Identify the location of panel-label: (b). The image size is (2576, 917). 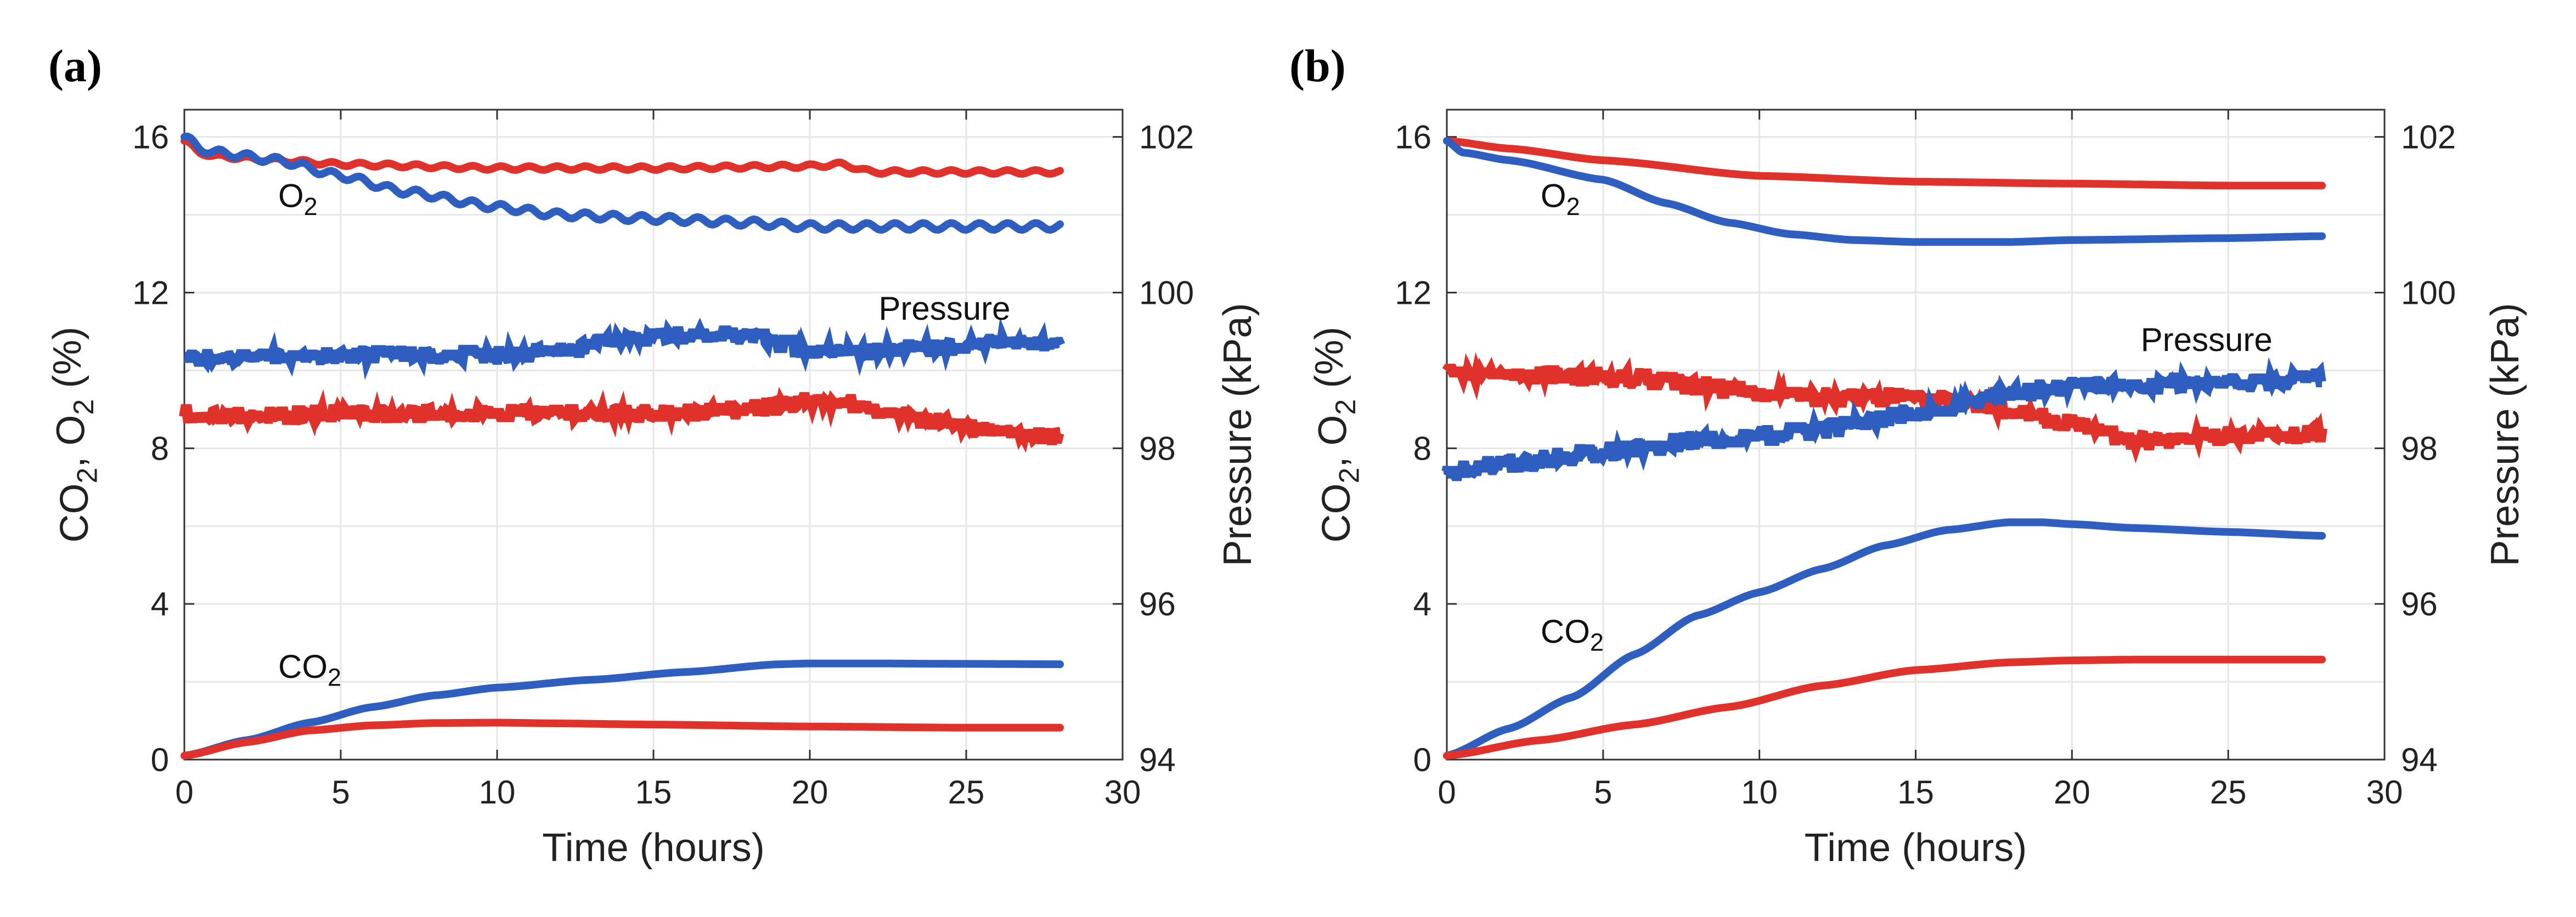
(1317, 67).